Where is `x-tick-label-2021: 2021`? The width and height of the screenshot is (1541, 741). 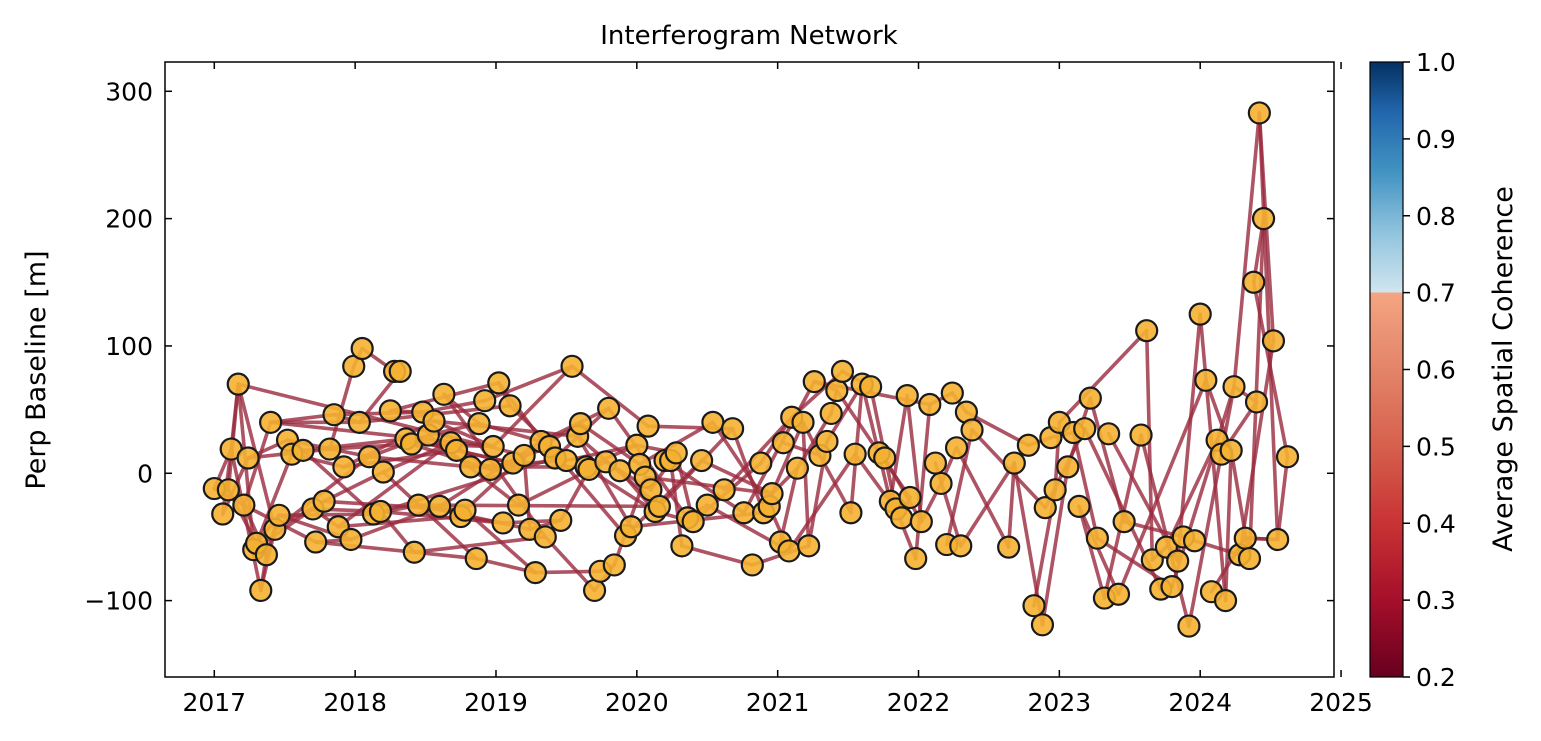 x-tick-label-2021: 2021 is located at coordinates (778, 702).